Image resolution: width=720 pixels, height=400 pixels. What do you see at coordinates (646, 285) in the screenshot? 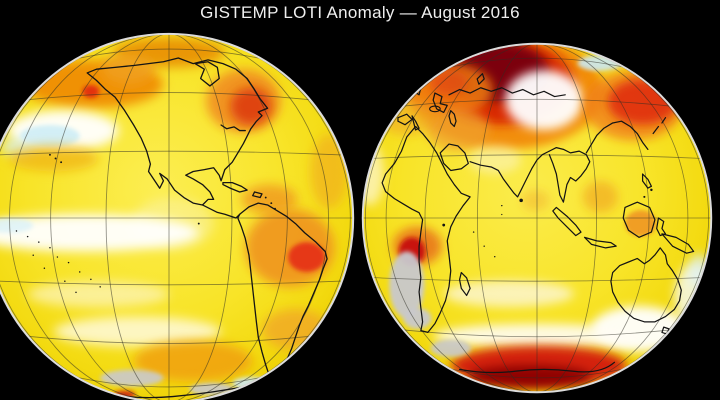
I see `coast-australia` at bounding box center [646, 285].